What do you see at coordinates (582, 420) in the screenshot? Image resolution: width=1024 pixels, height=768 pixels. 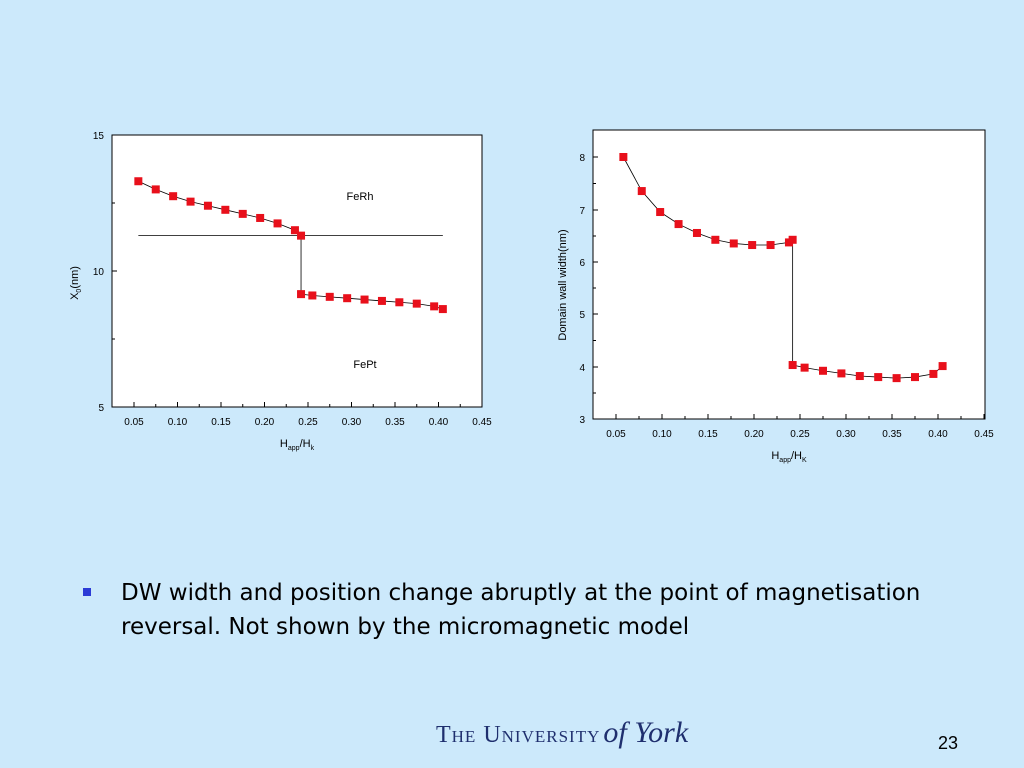 I see `y-tick-label: 3` at bounding box center [582, 420].